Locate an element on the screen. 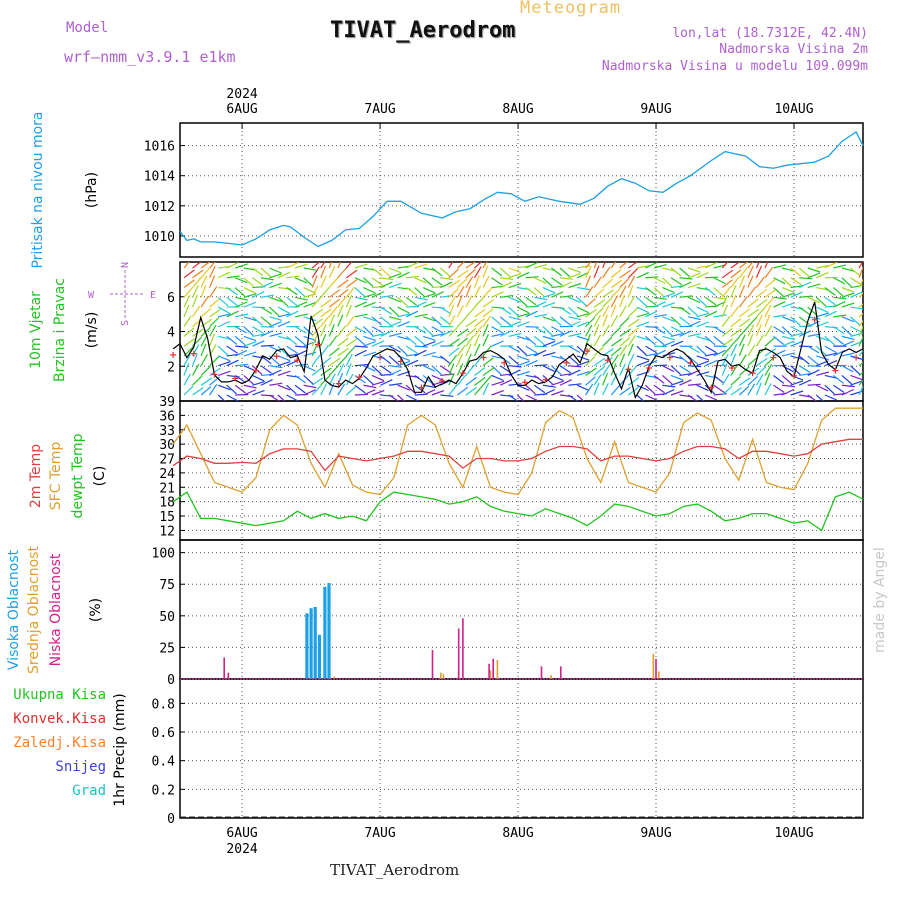 The image size is (900, 900). y-tick-label: 0.4 is located at coordinates (164, 762).